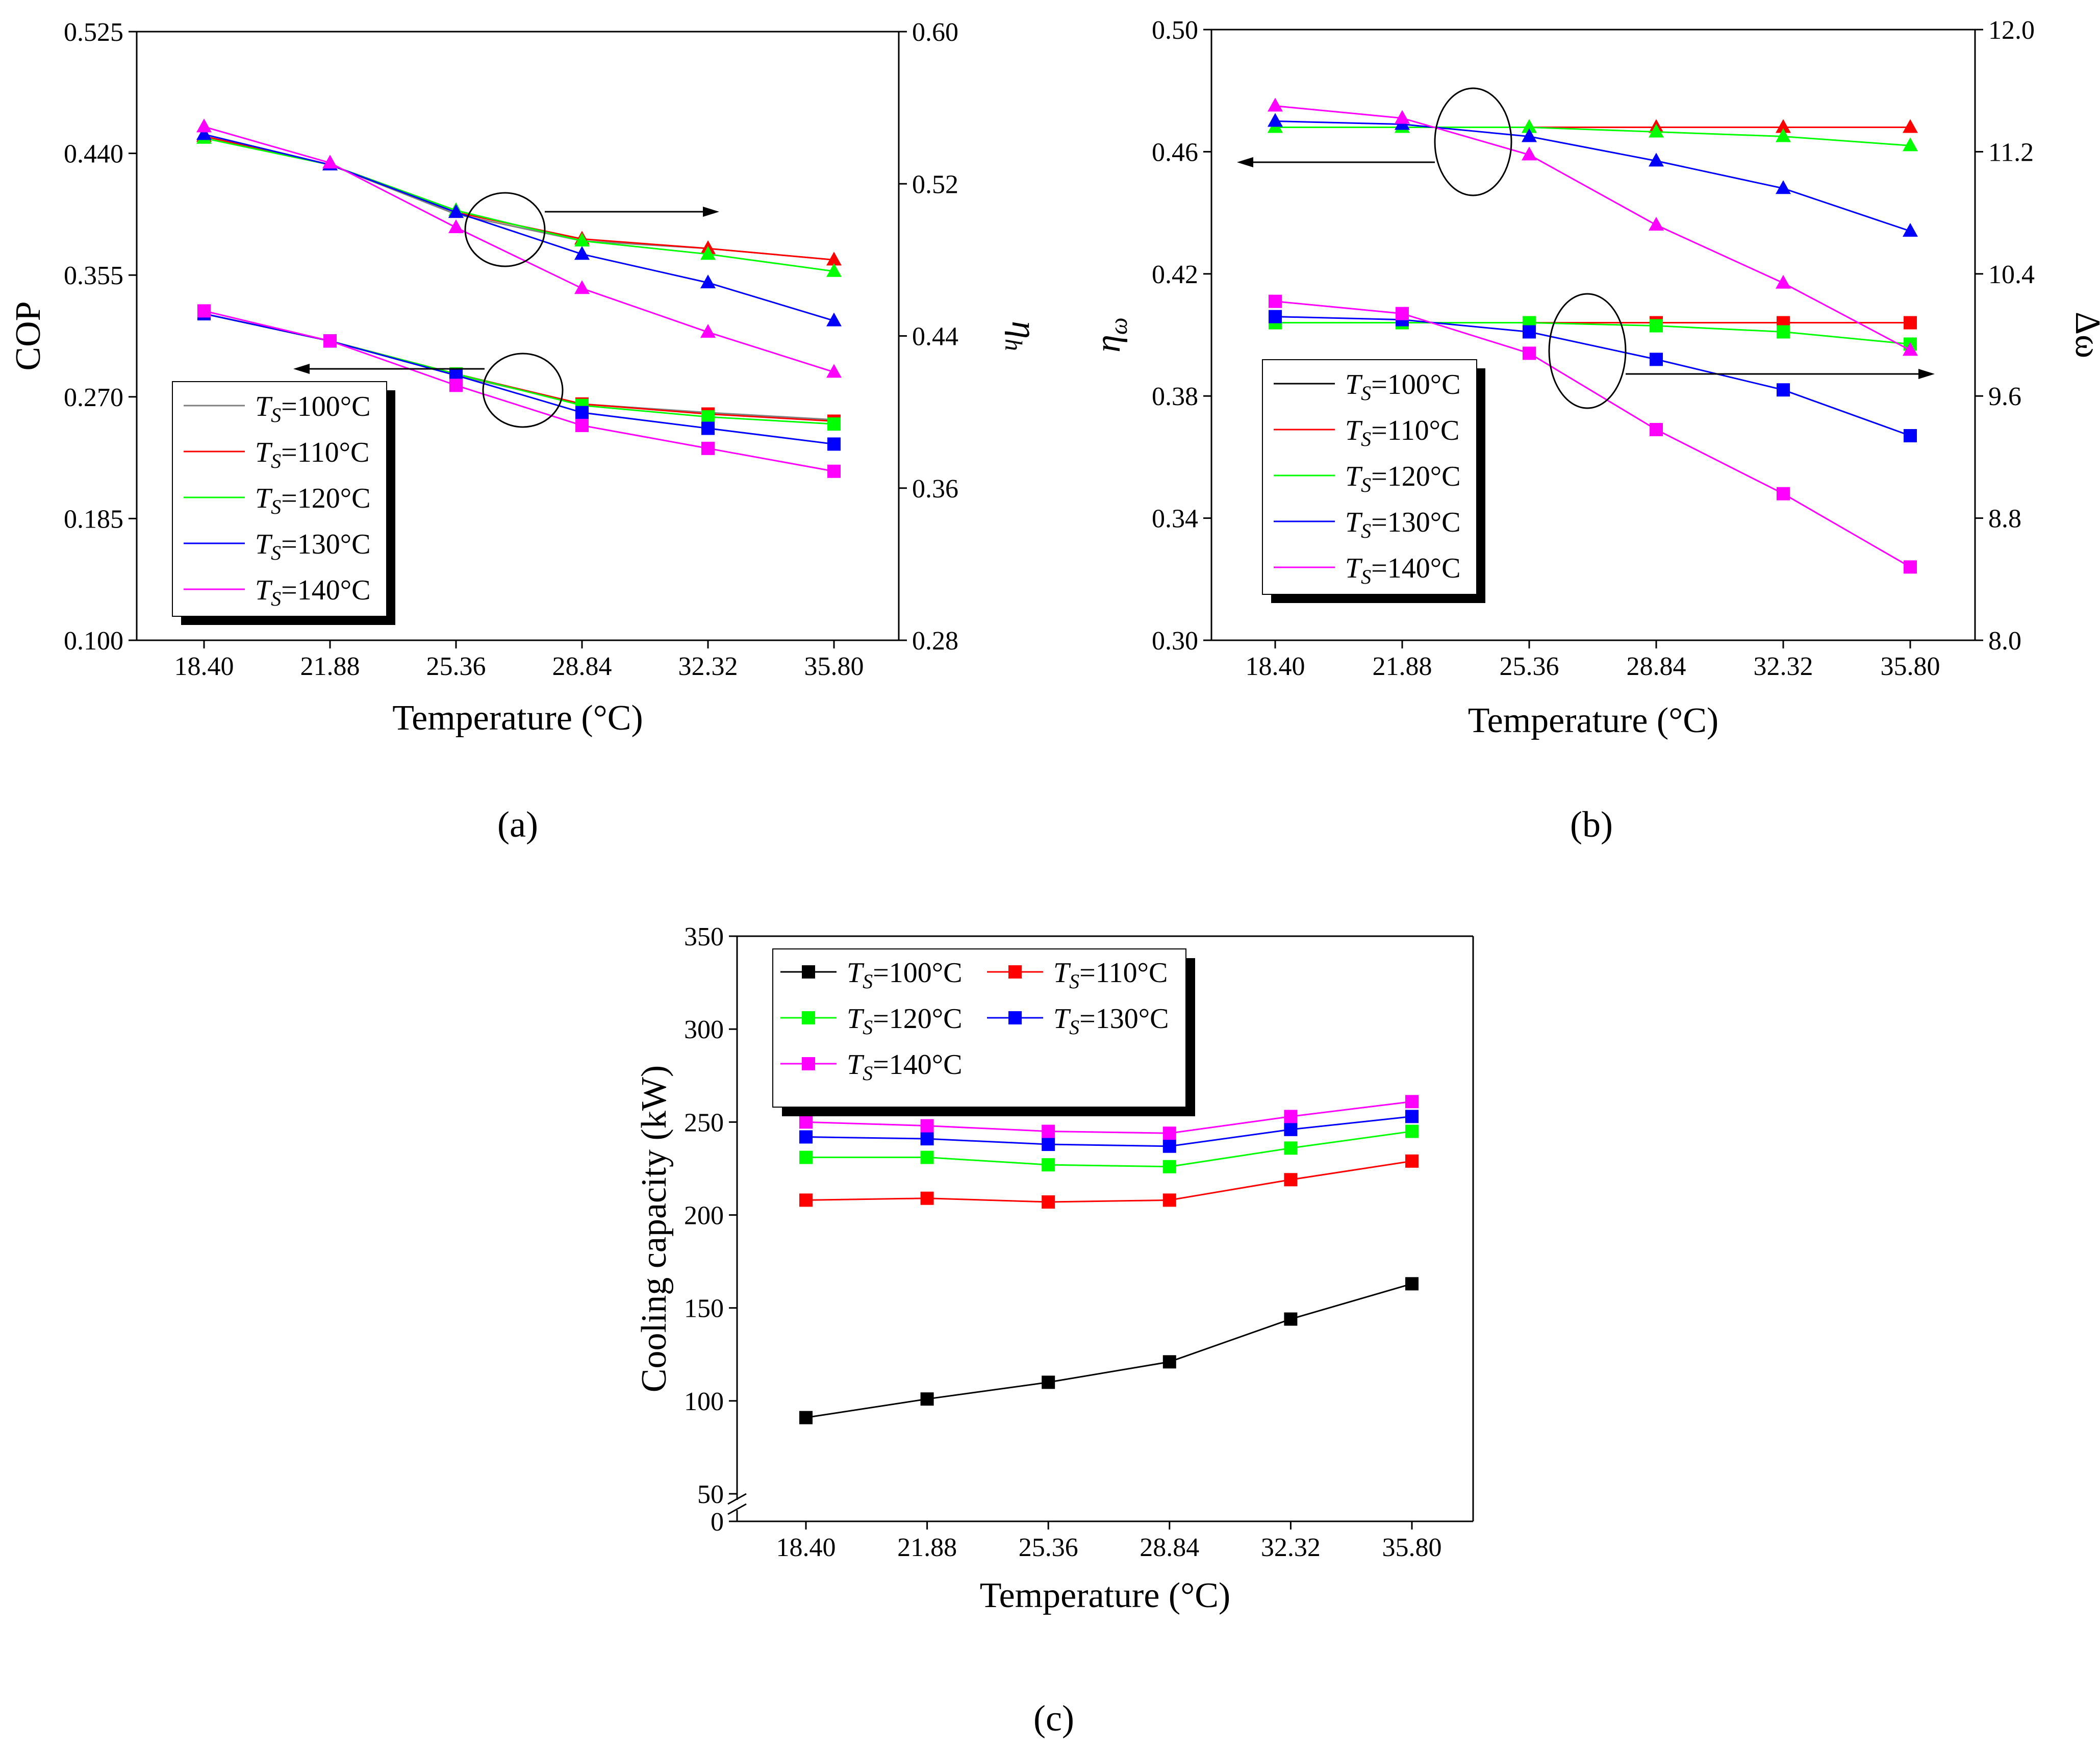 This screenshot has height=1754, width=2100. What do you see at coordinates (704, 1402) in the screenshot?
I see `y-tick-label: 100` at bounding box center [704, 1402].